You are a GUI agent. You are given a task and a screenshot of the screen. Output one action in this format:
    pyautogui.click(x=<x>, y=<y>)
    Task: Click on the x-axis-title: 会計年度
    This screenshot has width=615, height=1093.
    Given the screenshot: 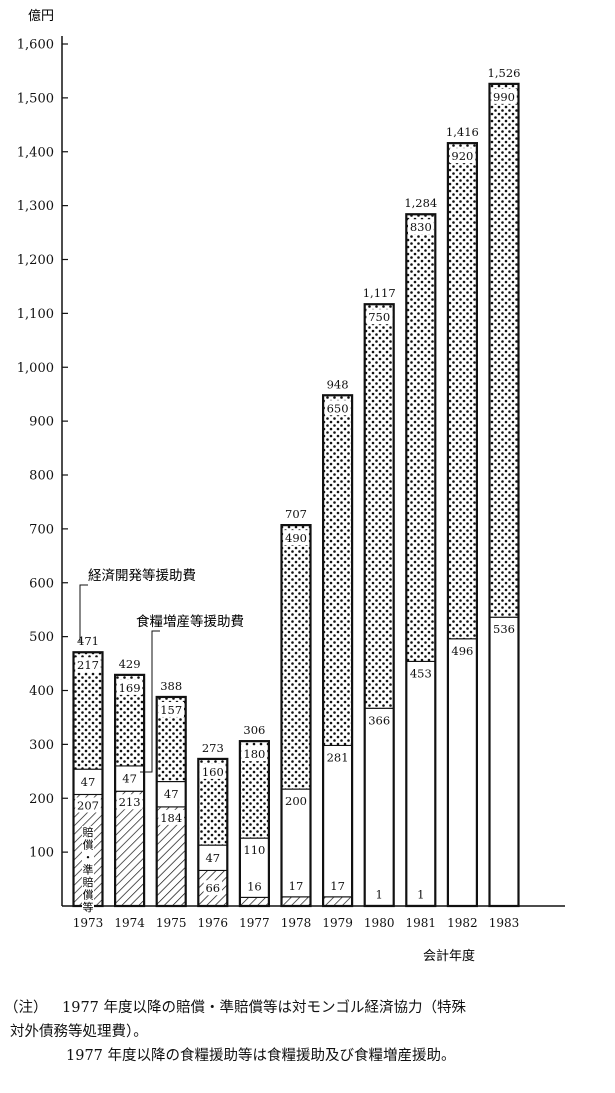 What is the action you would take?
    pyautogui.click(x=449, y=956)
    